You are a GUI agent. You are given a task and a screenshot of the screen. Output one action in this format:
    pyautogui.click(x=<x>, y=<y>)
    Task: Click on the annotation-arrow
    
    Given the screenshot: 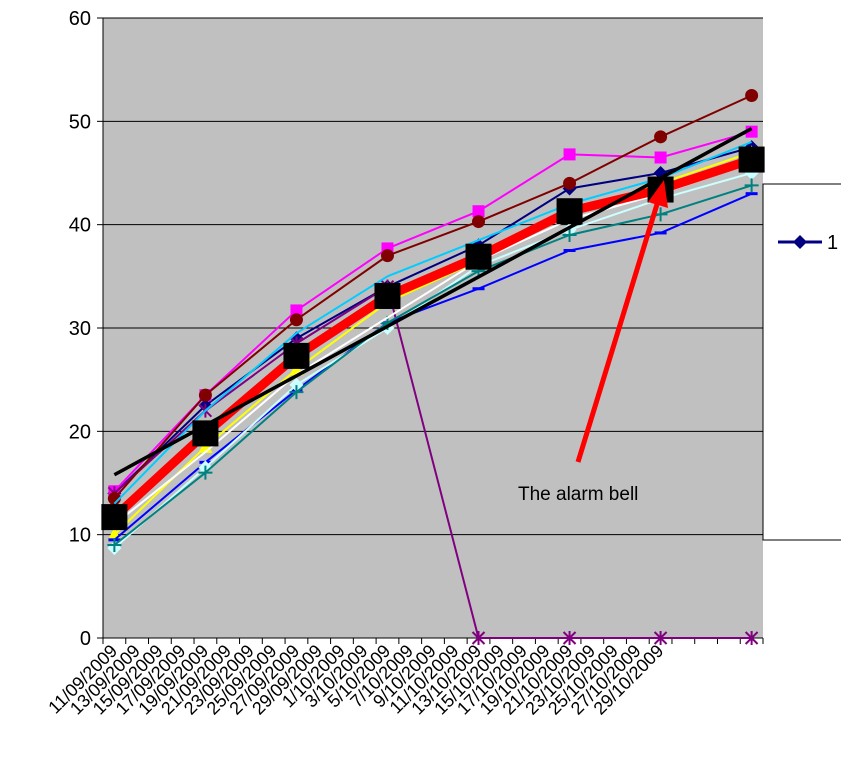 What is the action you would take?
    pyautogui.click(x=620, y=325)
    